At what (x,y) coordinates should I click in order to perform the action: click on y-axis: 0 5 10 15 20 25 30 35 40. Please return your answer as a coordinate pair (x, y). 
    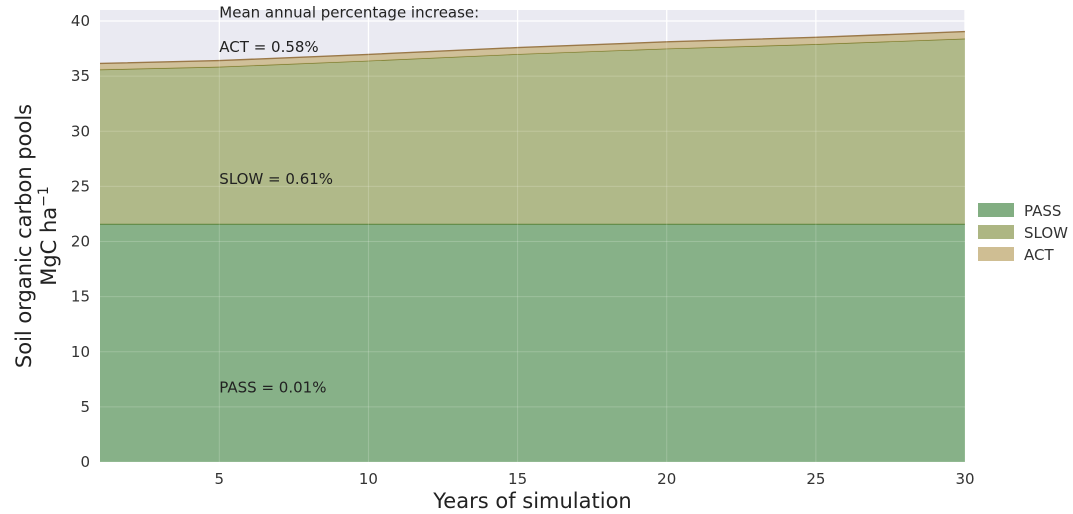
    Looking at the image, I should click on (80, 241).